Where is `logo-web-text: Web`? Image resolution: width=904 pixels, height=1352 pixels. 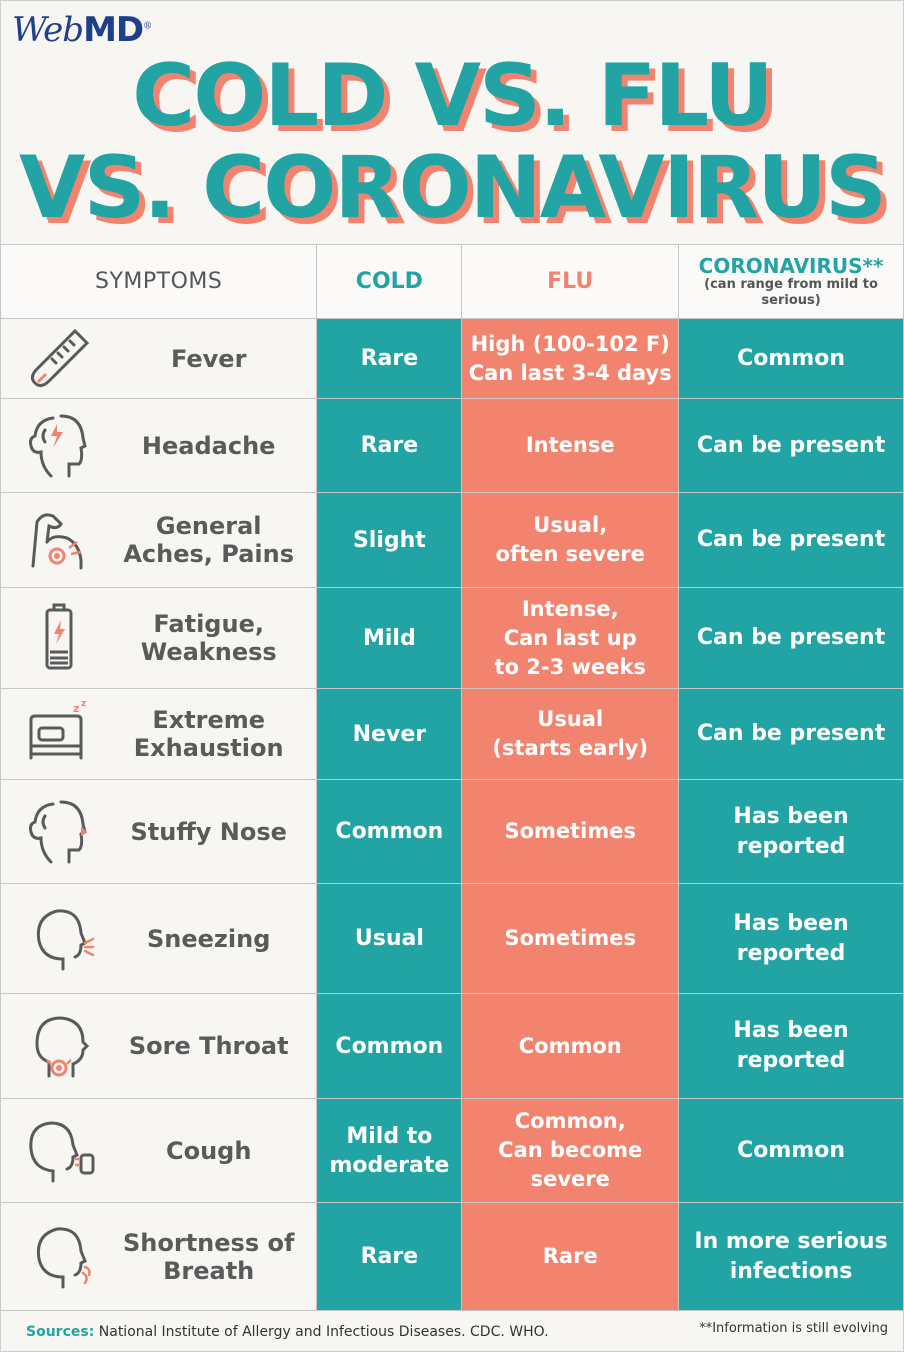 logo-web-text: Web is located at coordinates (48, 30).